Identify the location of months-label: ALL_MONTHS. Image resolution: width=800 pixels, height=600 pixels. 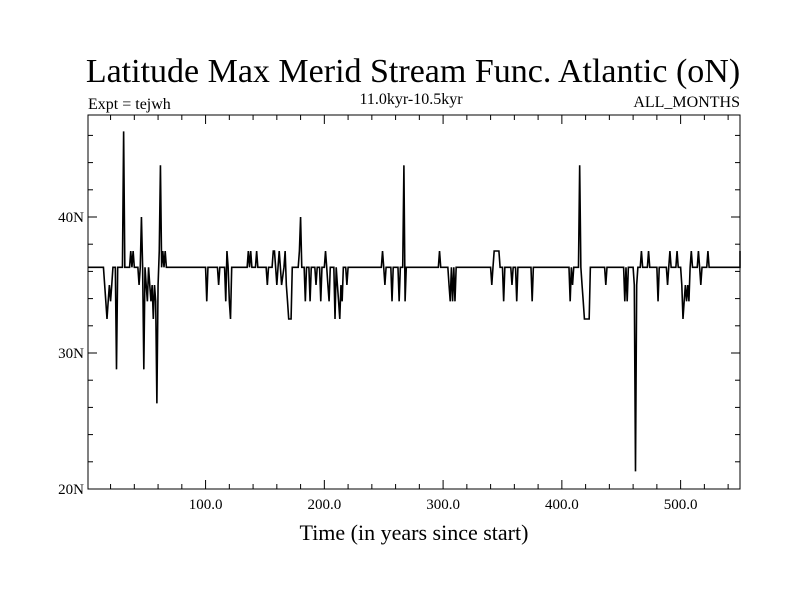
(686, 102).